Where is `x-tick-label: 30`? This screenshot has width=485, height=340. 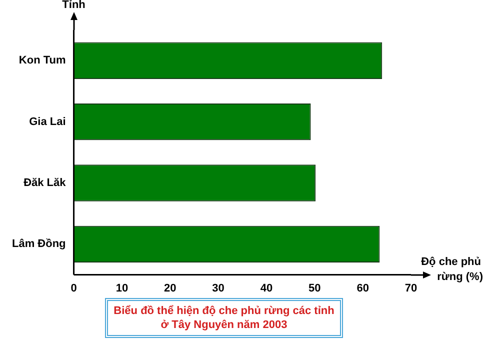
x-tick-label: 30 is located at coordinates (218, 288).